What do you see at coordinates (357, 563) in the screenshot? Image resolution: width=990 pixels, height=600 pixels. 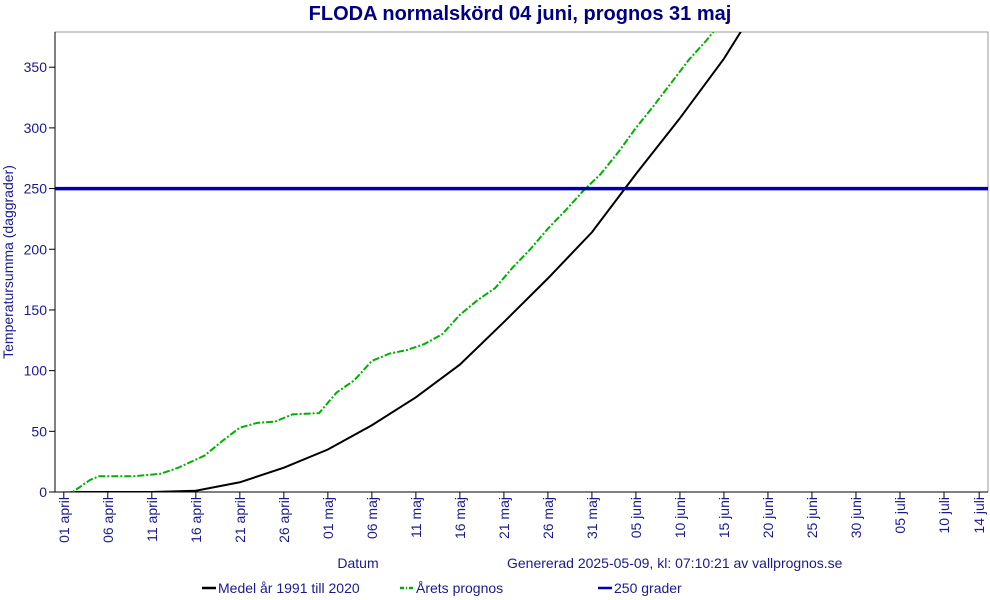 I see `x-axis-label: Datum` at bounding box center [357, 563].